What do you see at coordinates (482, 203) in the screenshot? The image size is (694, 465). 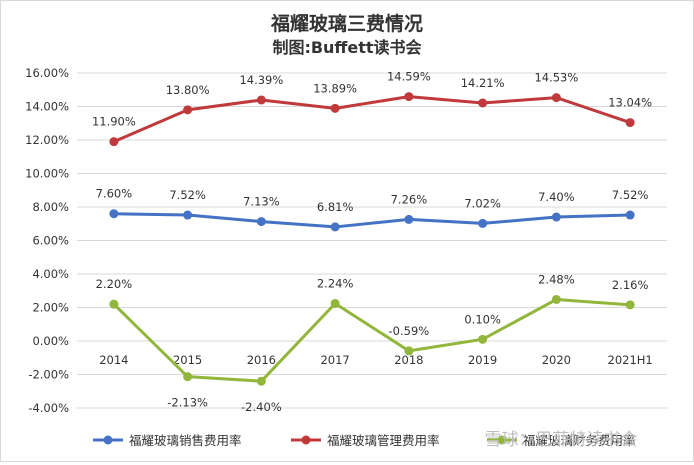 I see `data-label: 7.02%` at bounding box center [482, 203].